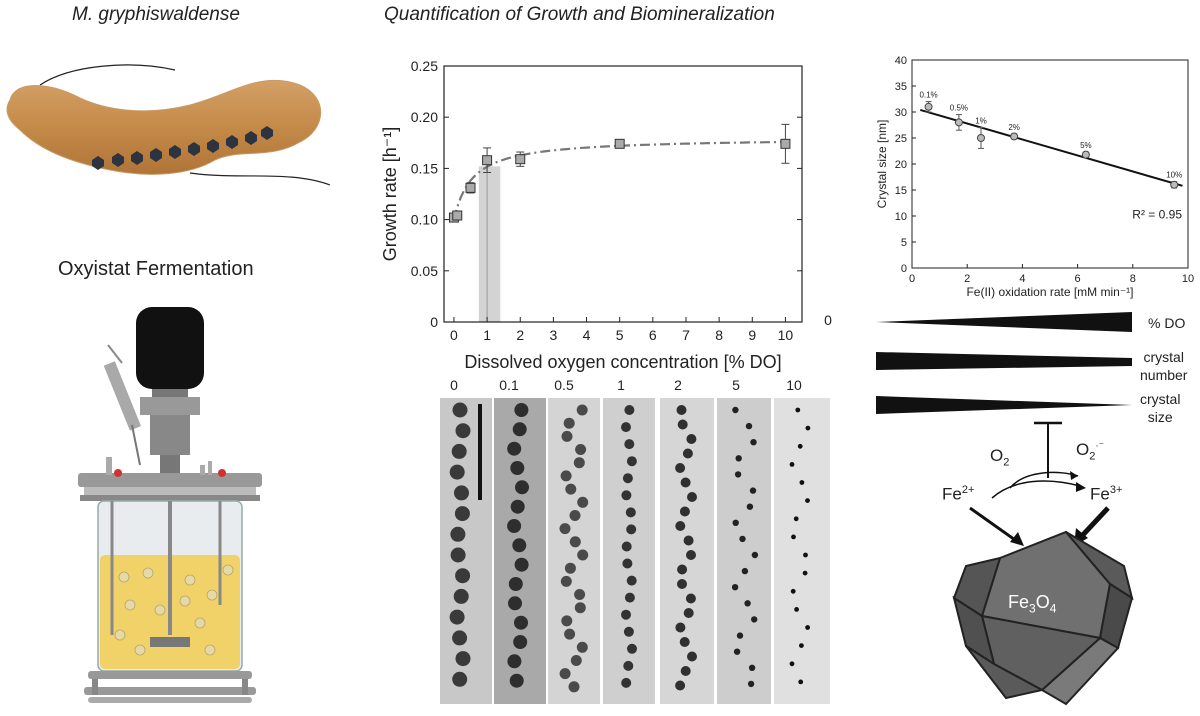 Image resolution: width=1200 pixels, height=716 pixels. I want to click on crystal-number-wedge-icon, so click(1004, 361).